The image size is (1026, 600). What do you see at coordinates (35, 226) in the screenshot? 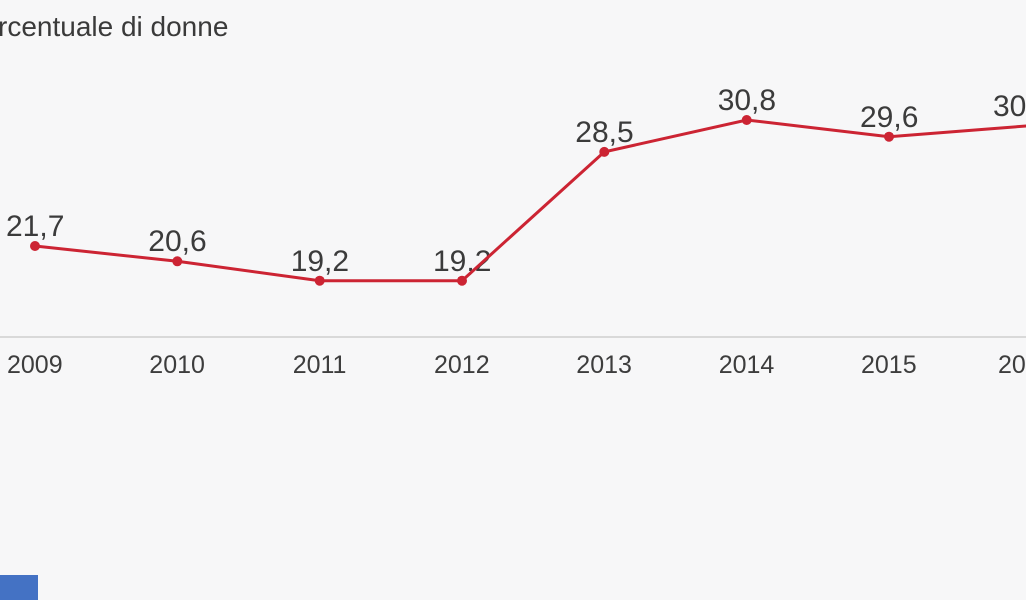
I see `value-label: 21,7` at bounding box center [35, 226].